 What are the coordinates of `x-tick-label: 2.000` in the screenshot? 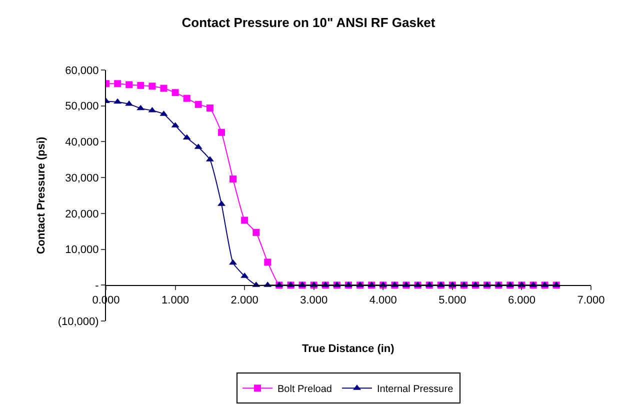 It's located at (244, 300).